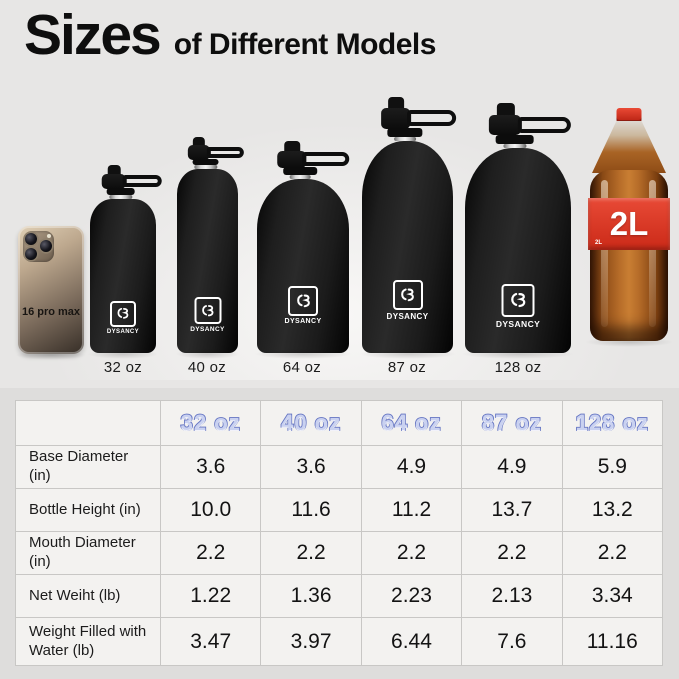 The width and height of the screenshot is (679, 679). Describe the element at coordinates (518, 231) in the screenshot. I see `bottle-128oz: DYSANCY` at that location.